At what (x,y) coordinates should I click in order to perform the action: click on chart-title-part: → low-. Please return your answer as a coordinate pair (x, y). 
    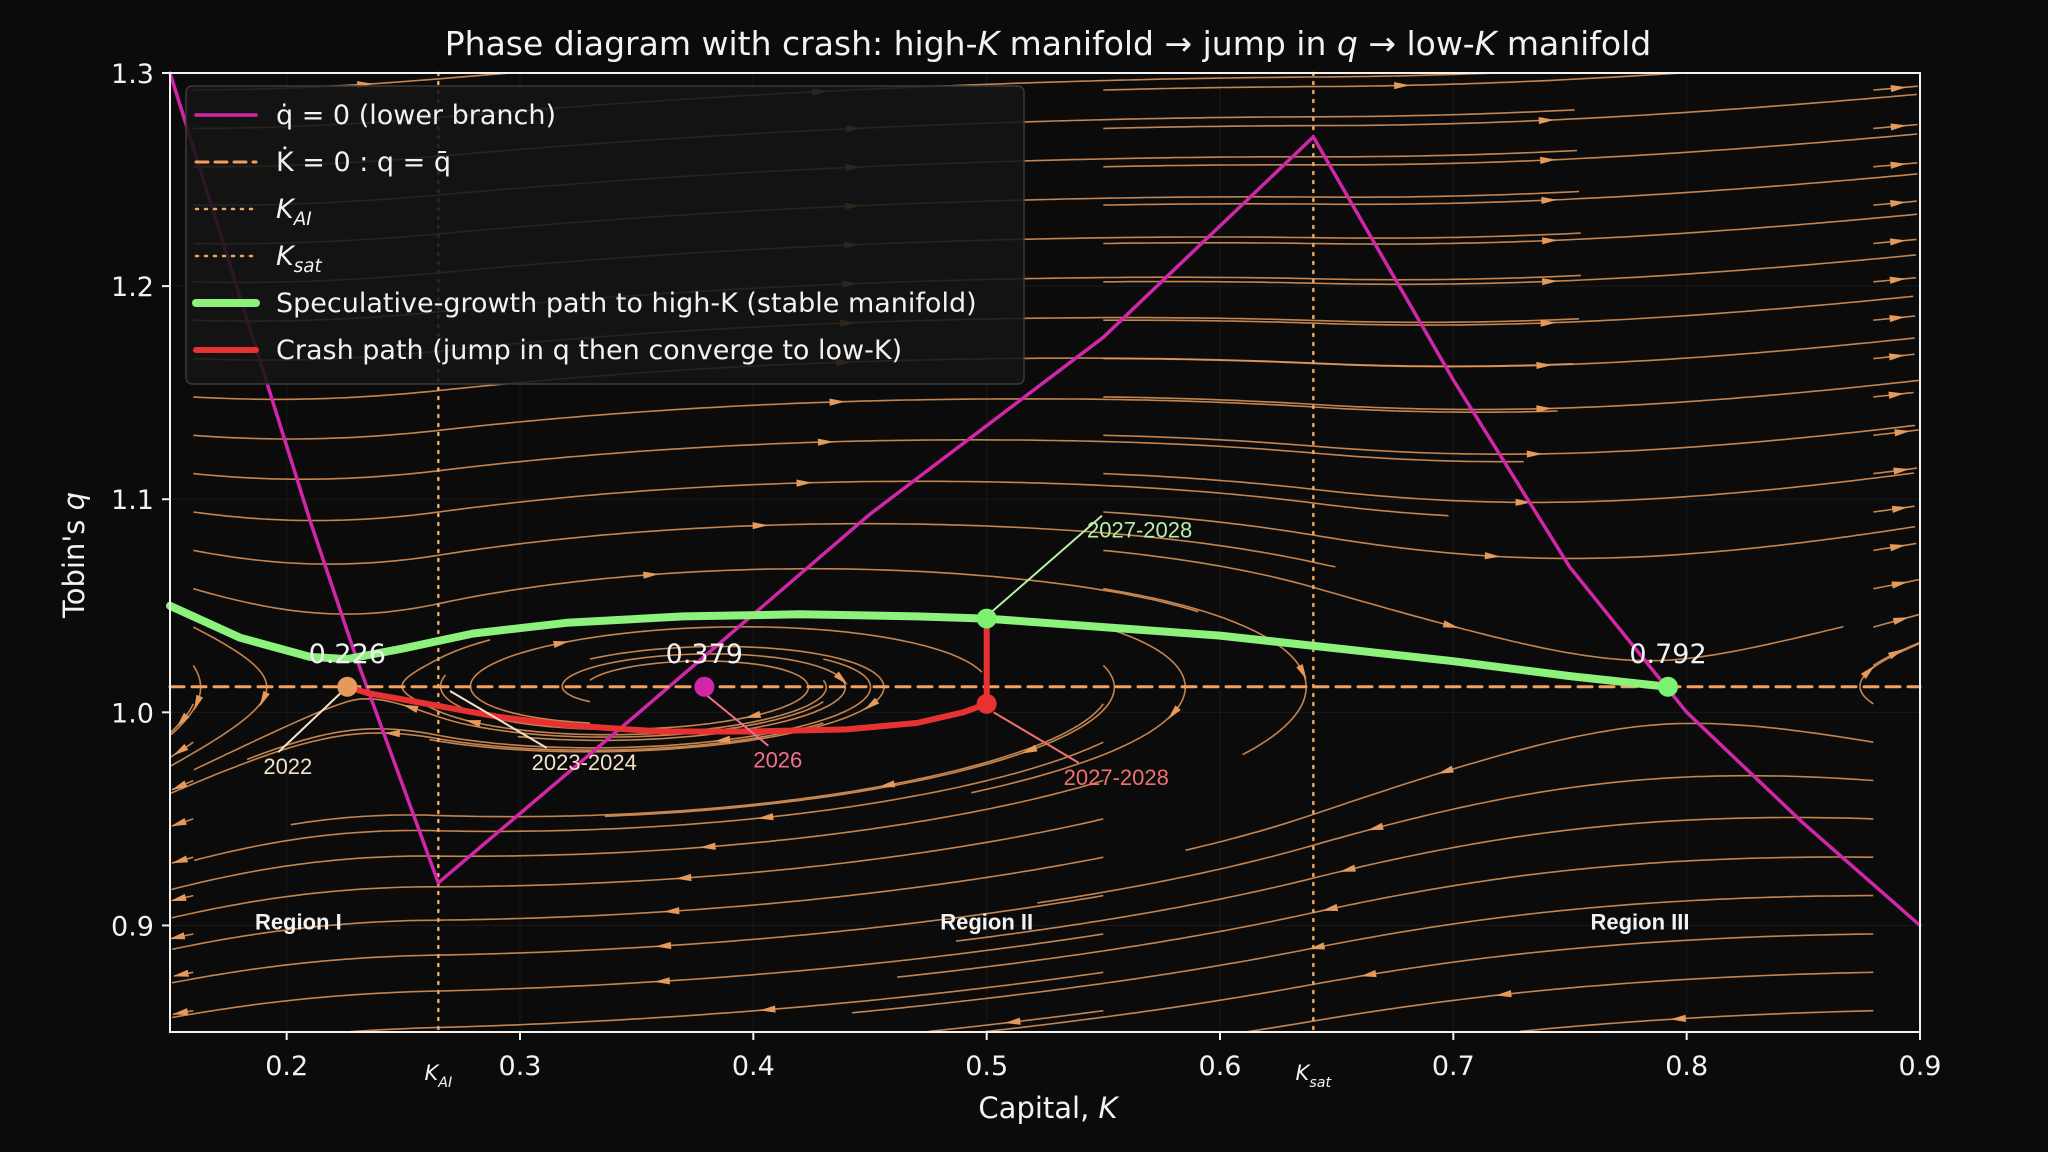
    Looking at the image, I should click on (1416, 43).